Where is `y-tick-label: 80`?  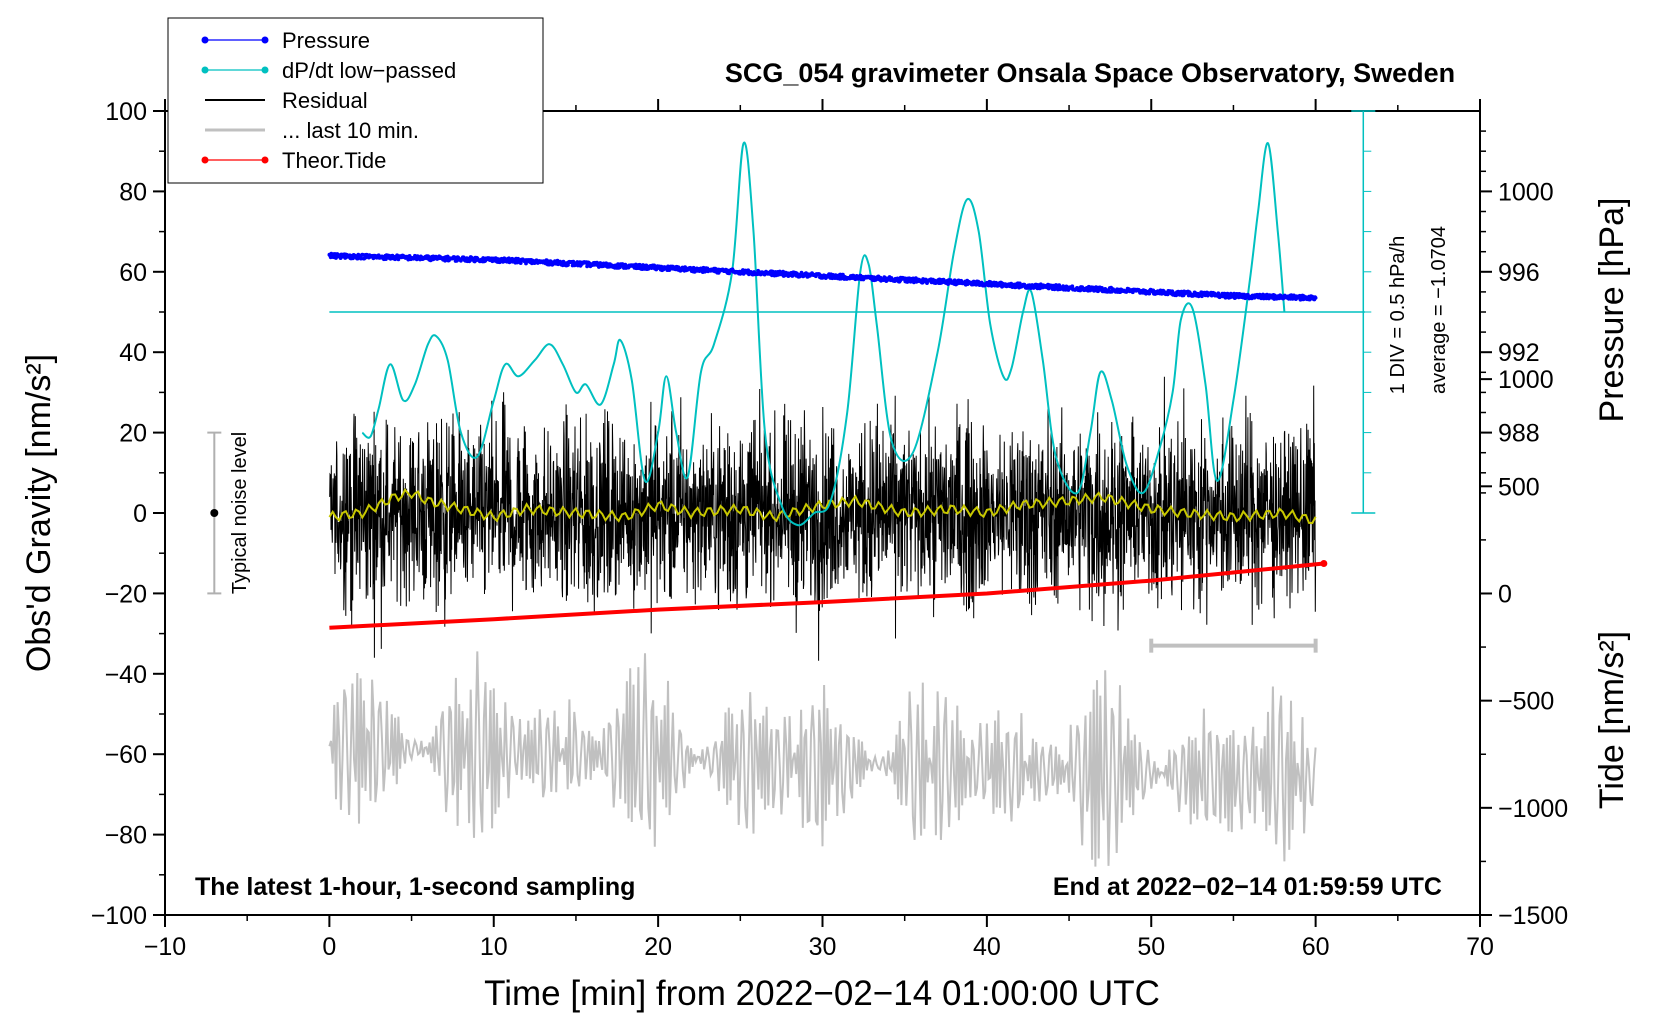 y-tick-label: 80 is located at coordinates (133, 192).